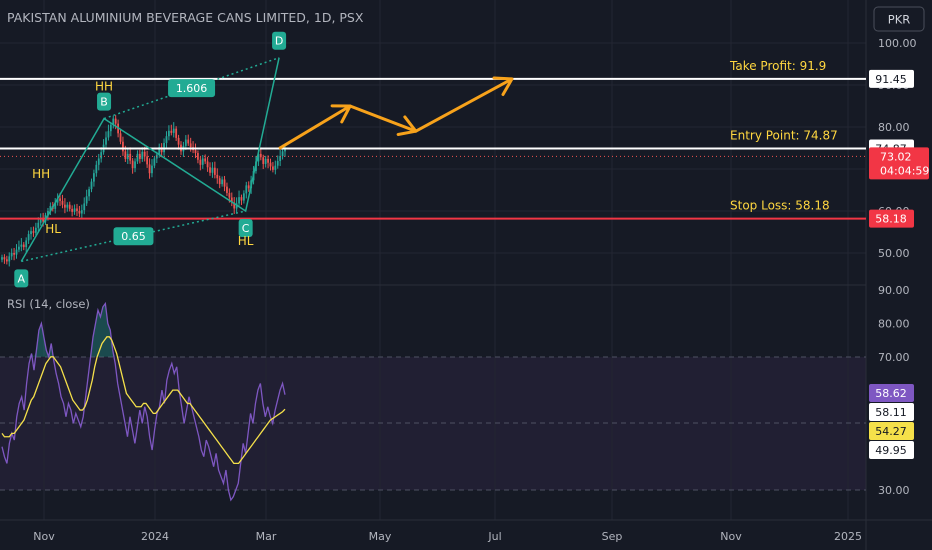  I want to click on projection-path, so click(395, 113).